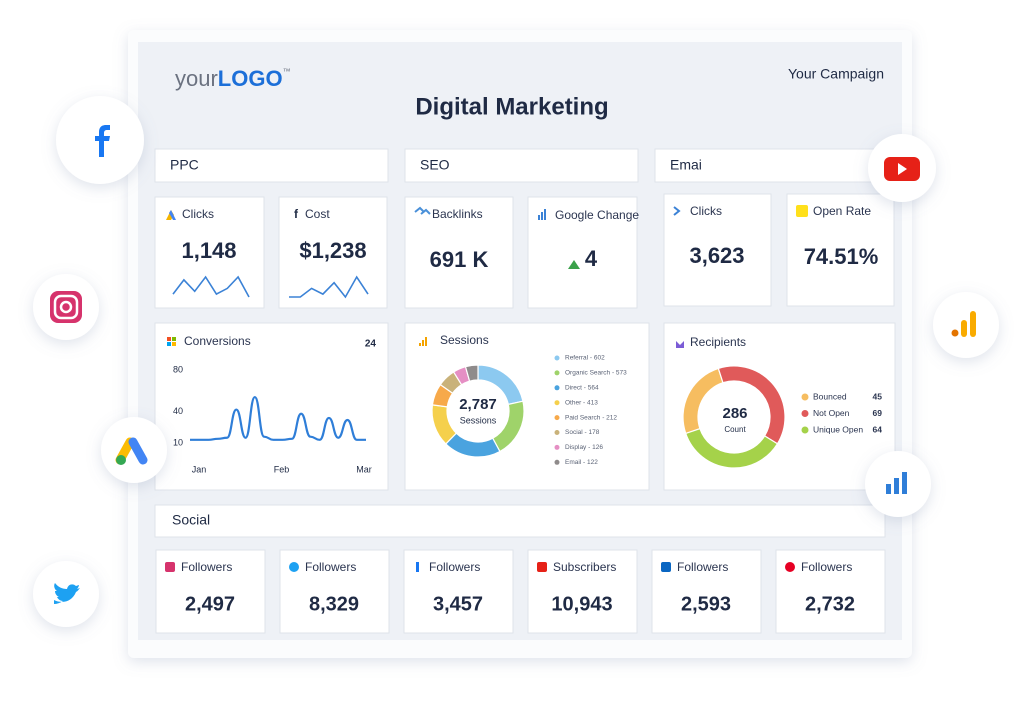 Image resolution: width=1024 pixels, height=702 pixels. Describe the element at coordinates (178, 411) in the screenshot. I see `y-tick-label: 40` at that location.